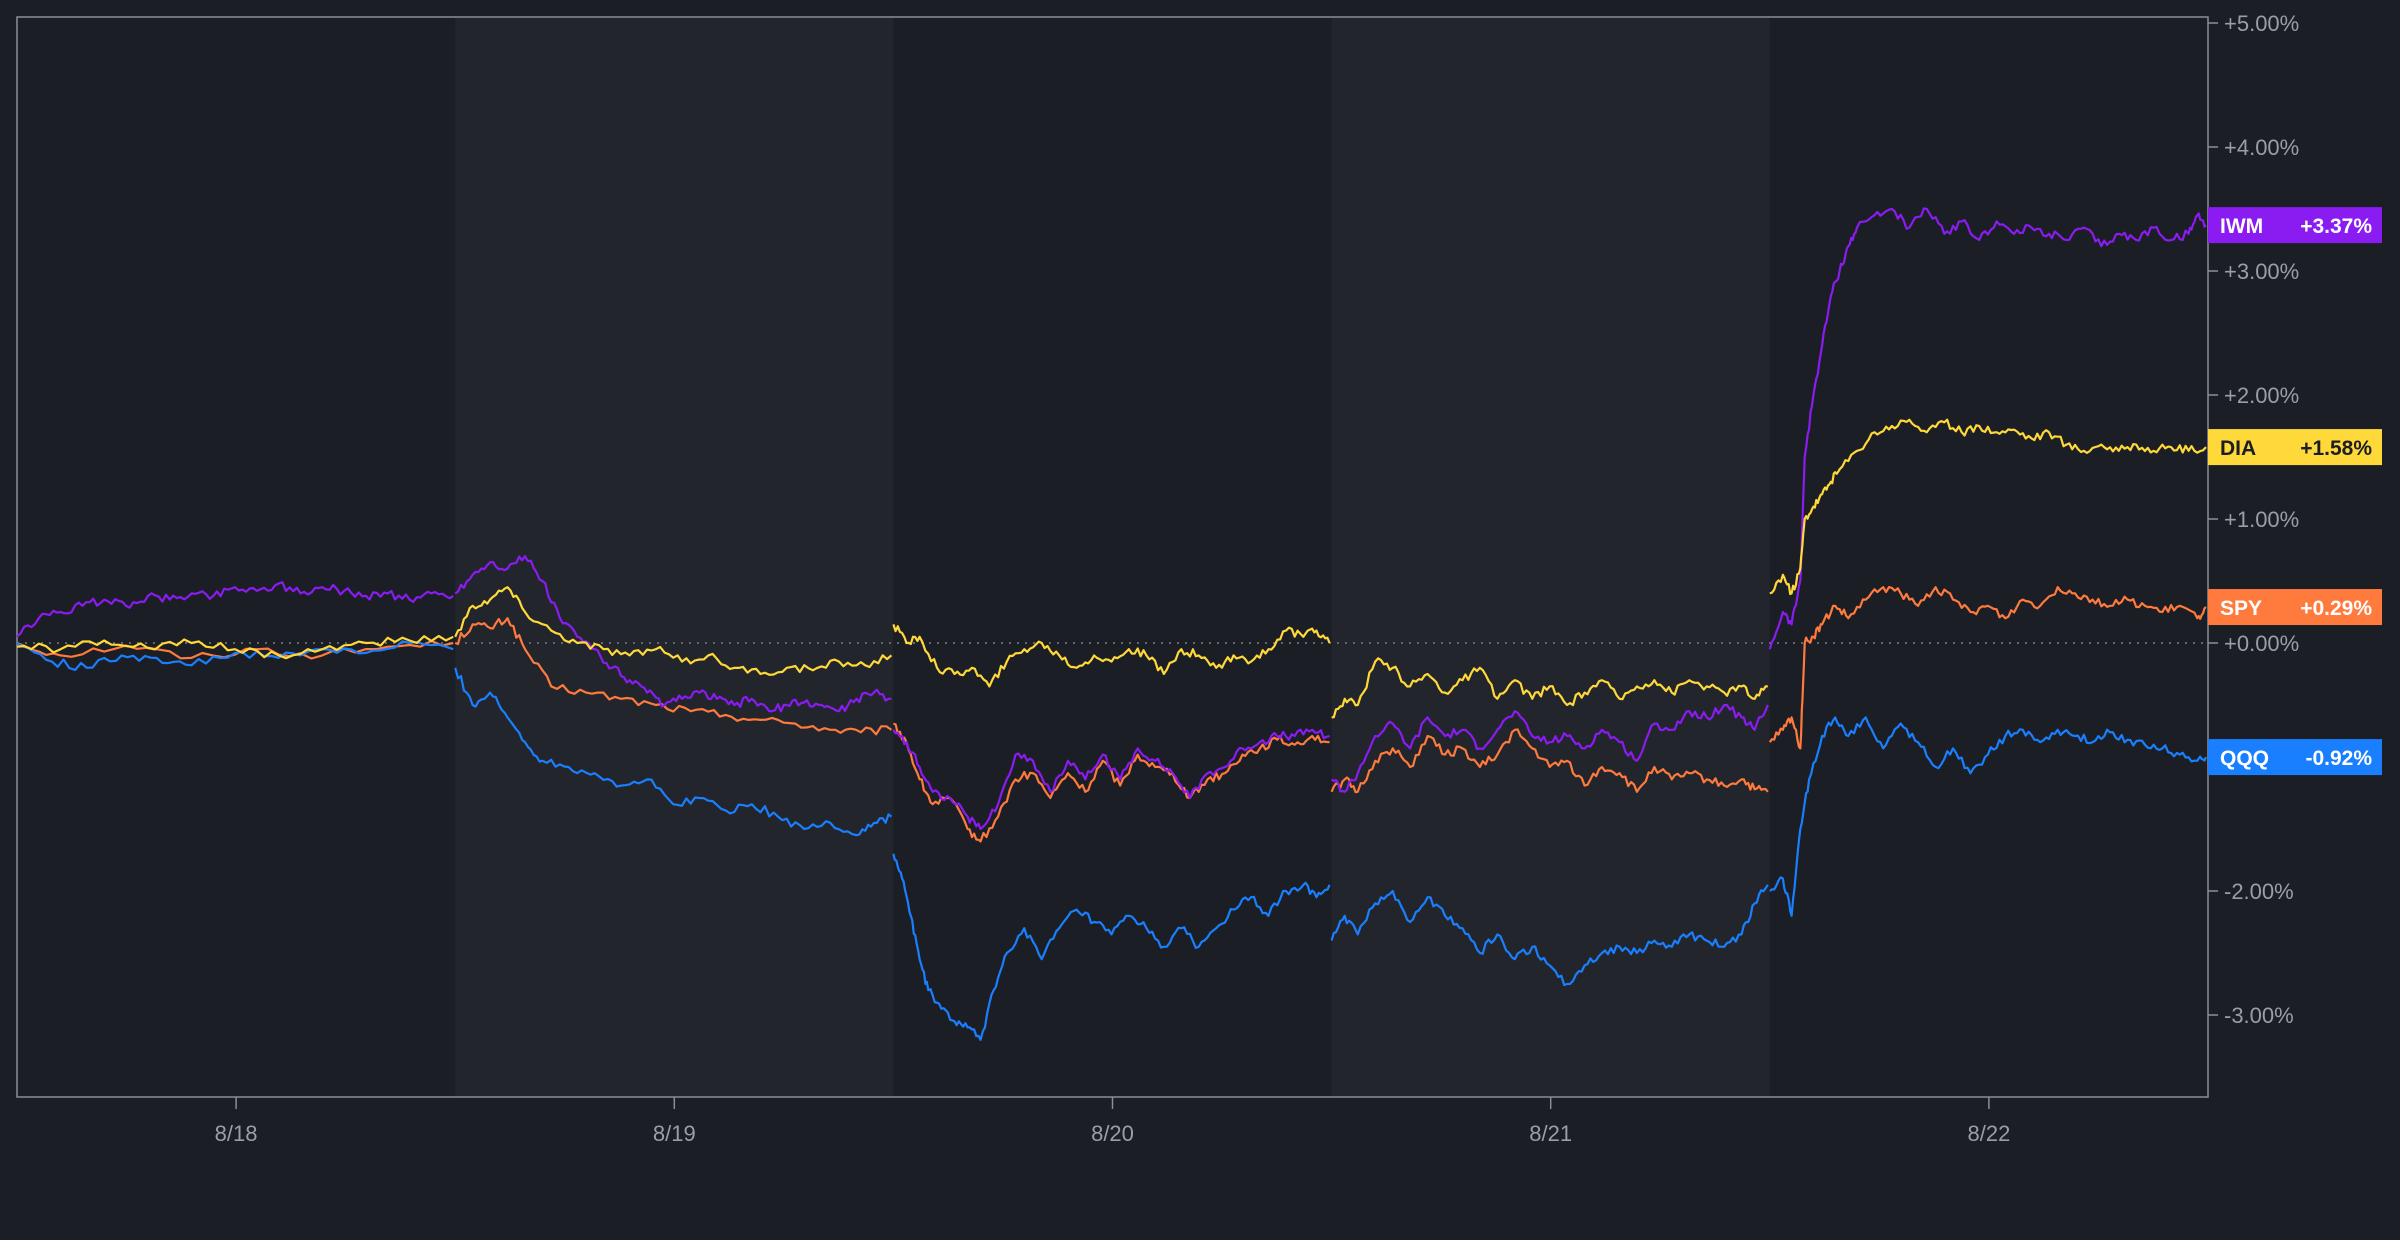 Image resolution: width=2400 pixels, height=1240 pixels. I want to click on x-tick-label: 8/19, so click(674, 1133).